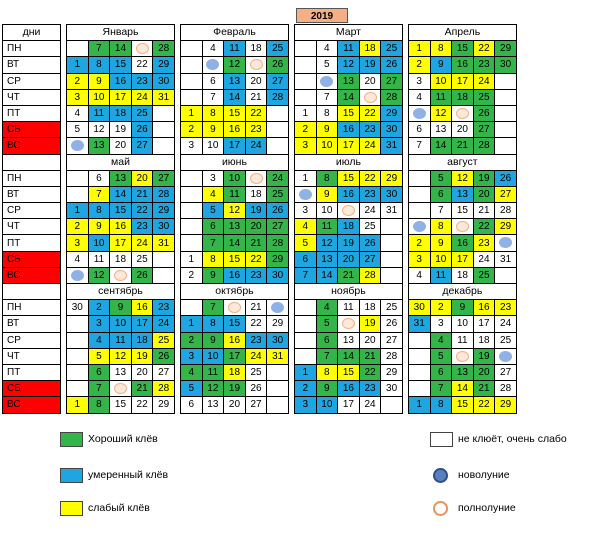 This screenshot has width=600, height=534. I want to click on day-cell: 17, so click(142, 324).